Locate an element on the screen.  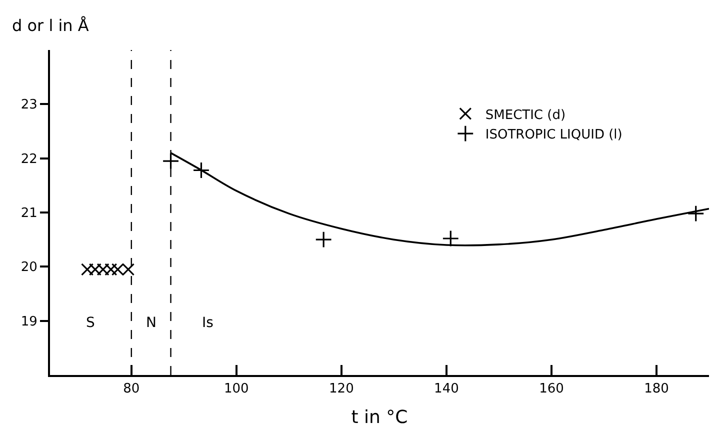
annotation: S is located at coordinates (90, 323).